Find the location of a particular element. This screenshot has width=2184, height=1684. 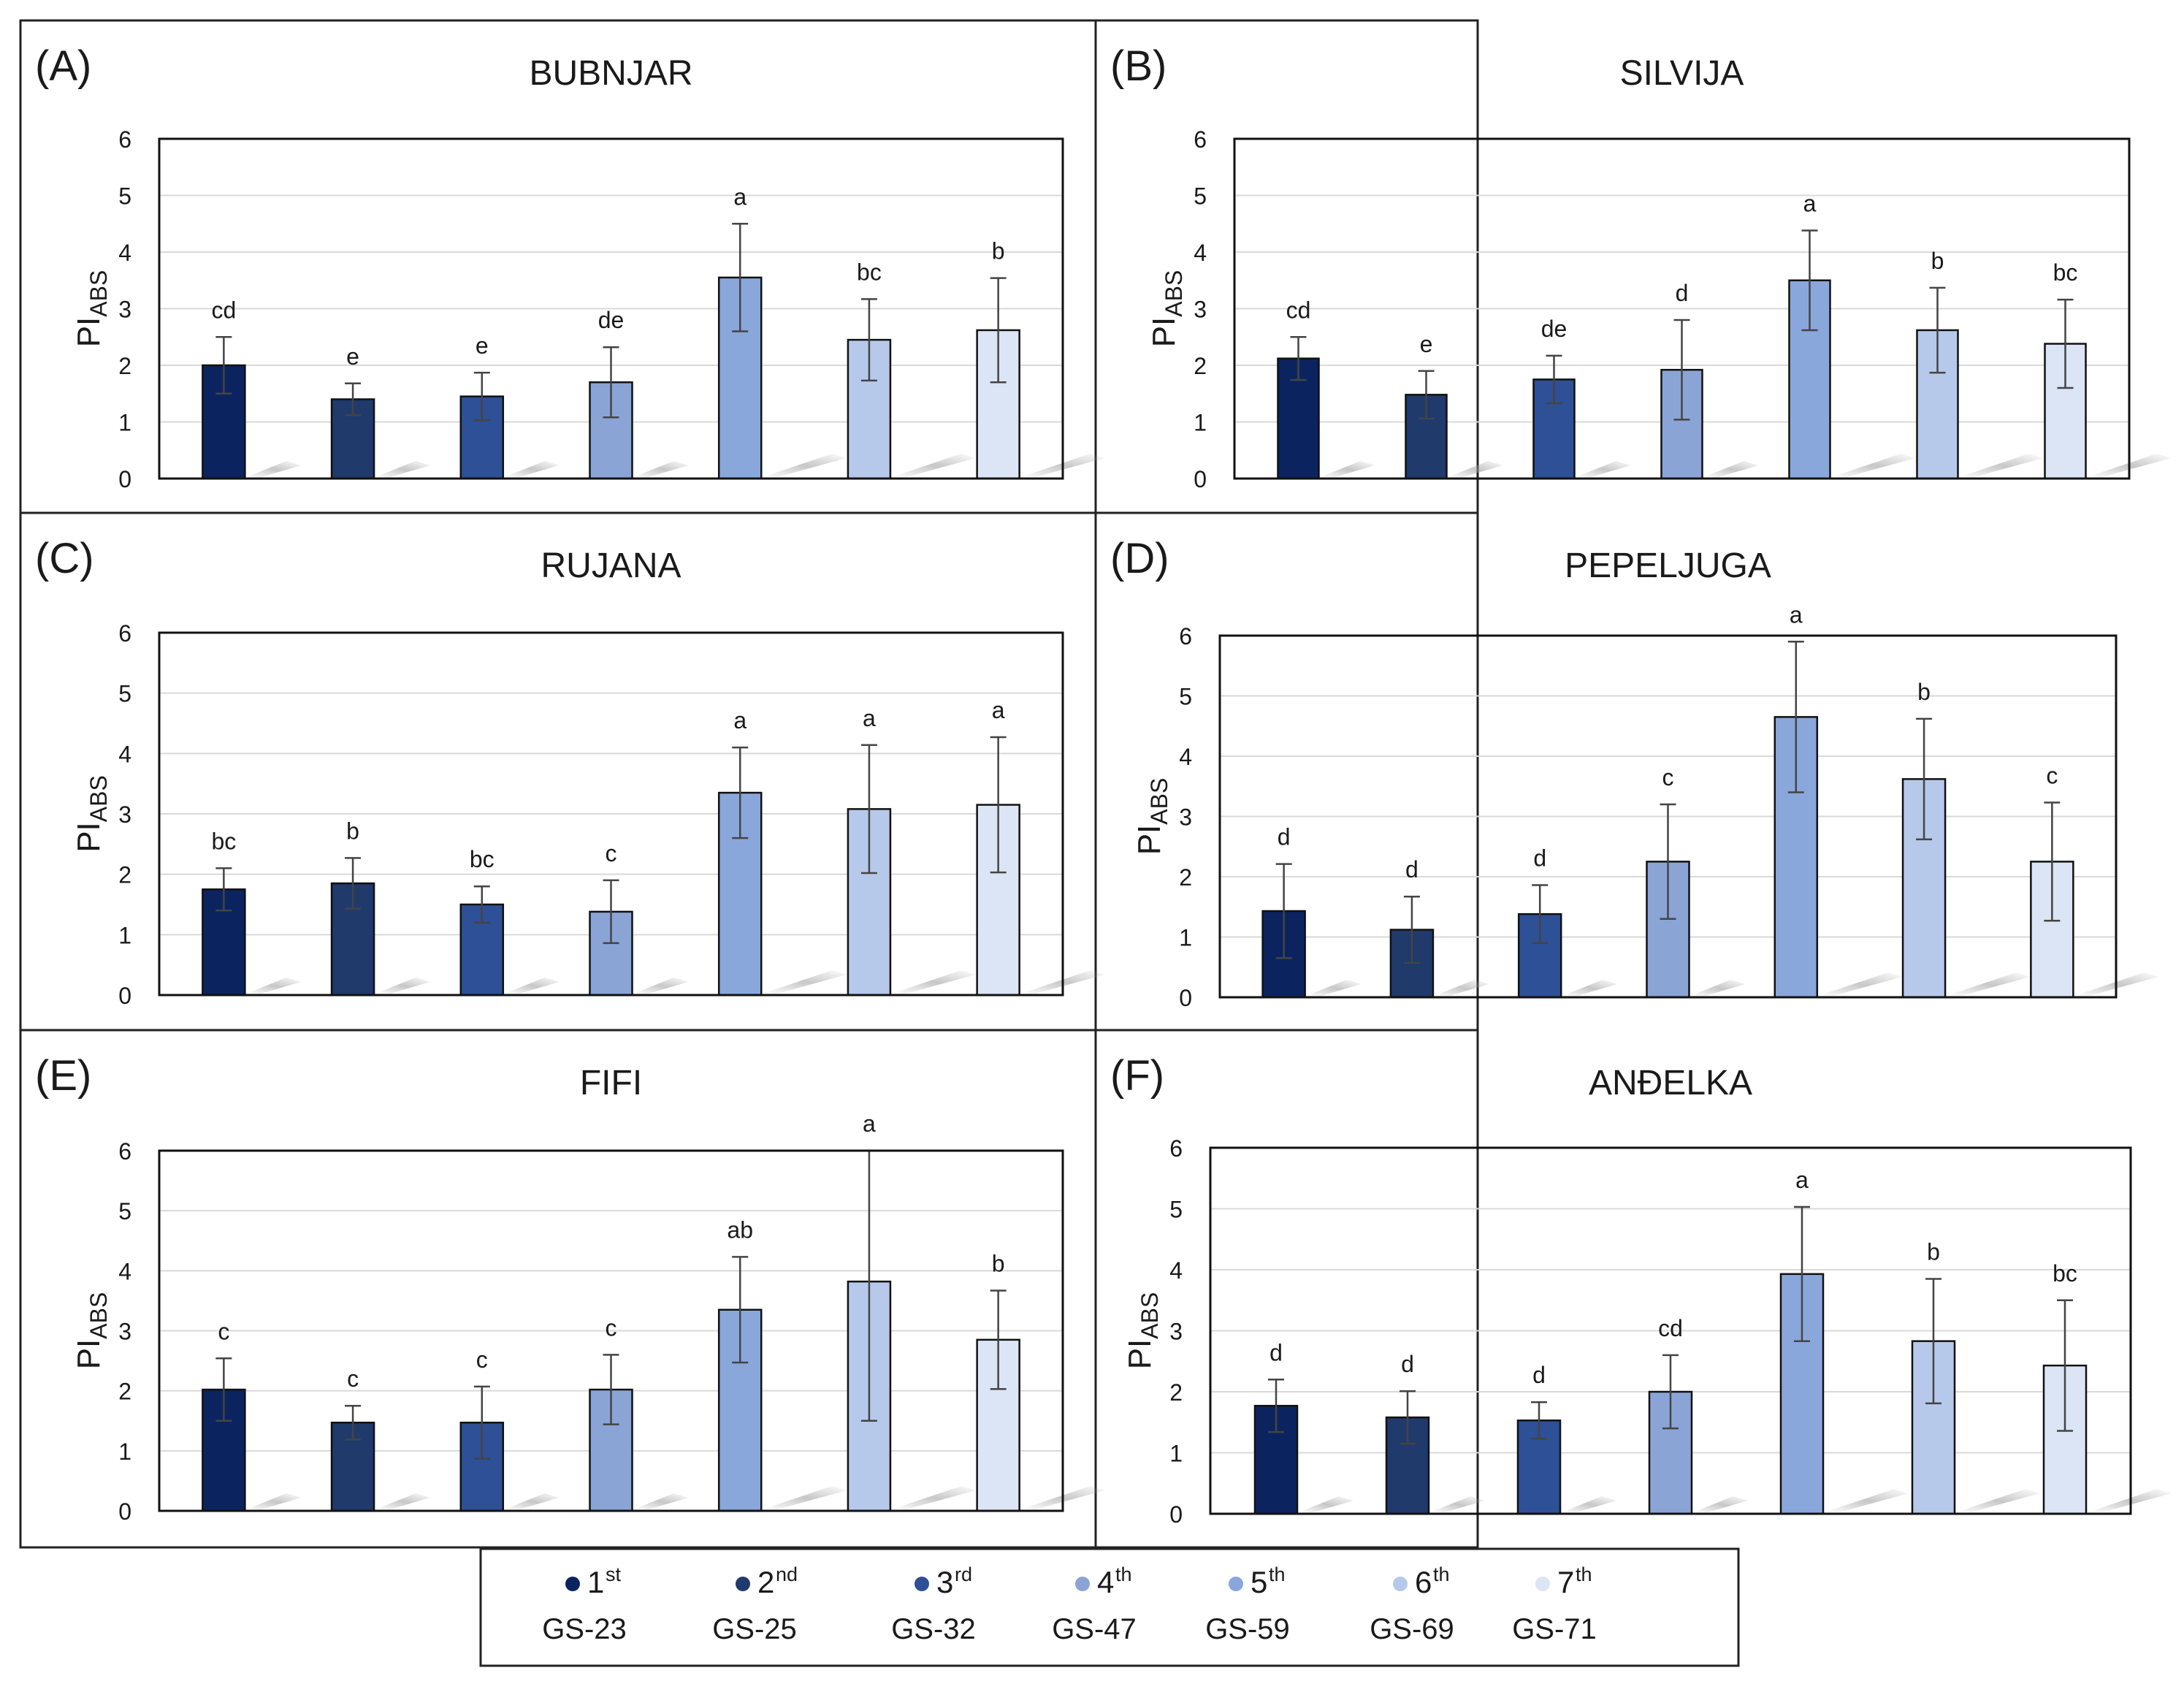

legend-stage-code: GS-25 is located at coordinates (755, 1629).